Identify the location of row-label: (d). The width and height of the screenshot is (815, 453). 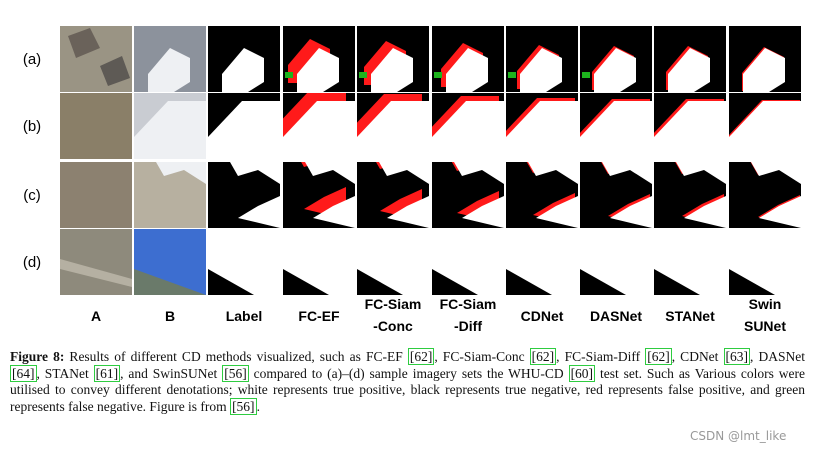
(32, 262).